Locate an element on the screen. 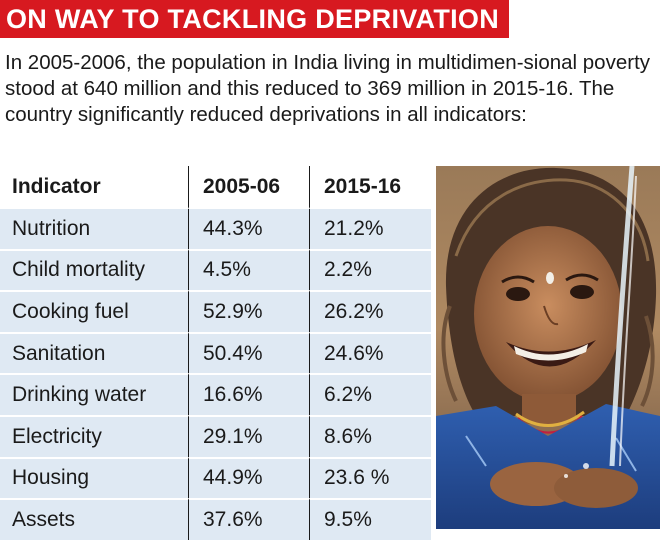  table-row: Drinking water 16.6% 6.2% is located at coordinates (215, 394).